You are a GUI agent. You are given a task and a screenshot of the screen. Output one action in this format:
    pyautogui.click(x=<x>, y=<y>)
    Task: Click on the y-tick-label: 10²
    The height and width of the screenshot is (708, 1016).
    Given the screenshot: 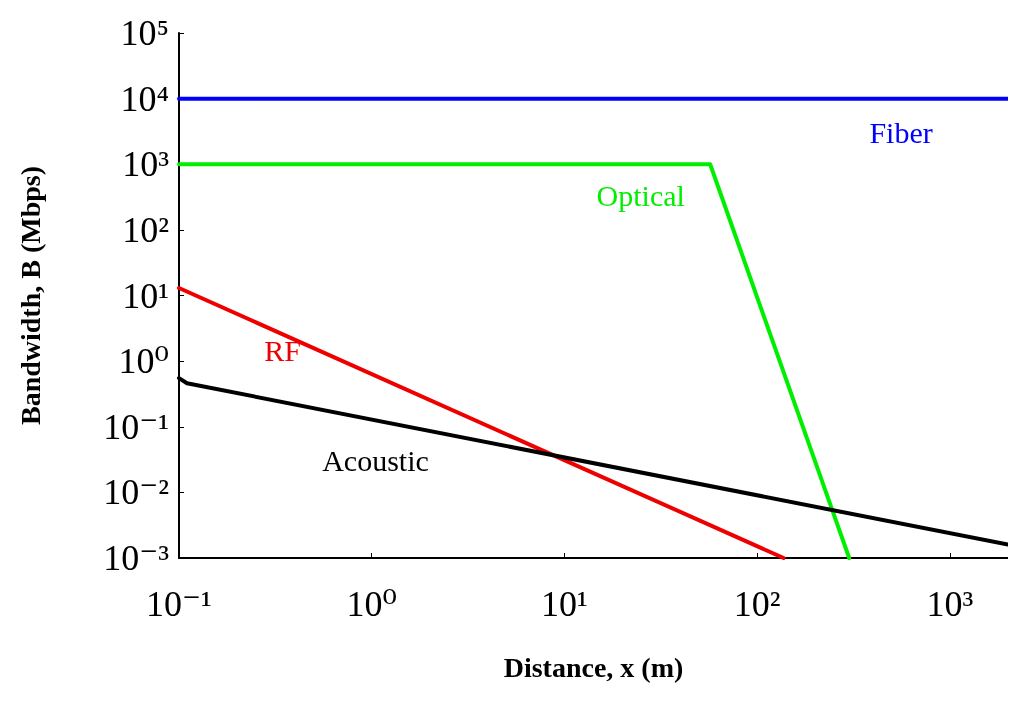 What is the action you would take?
    pyautogui.click(x=145, y=229)
    